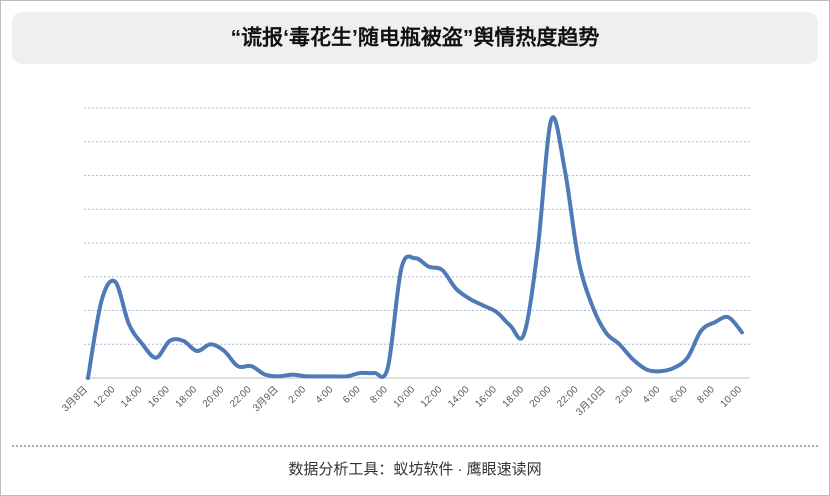  Describe the element at coordinates (414, 469) in the screenshot. I see `footer: 数据分析工具：蚁坊软件 · 鹰眼速读网` at that location.